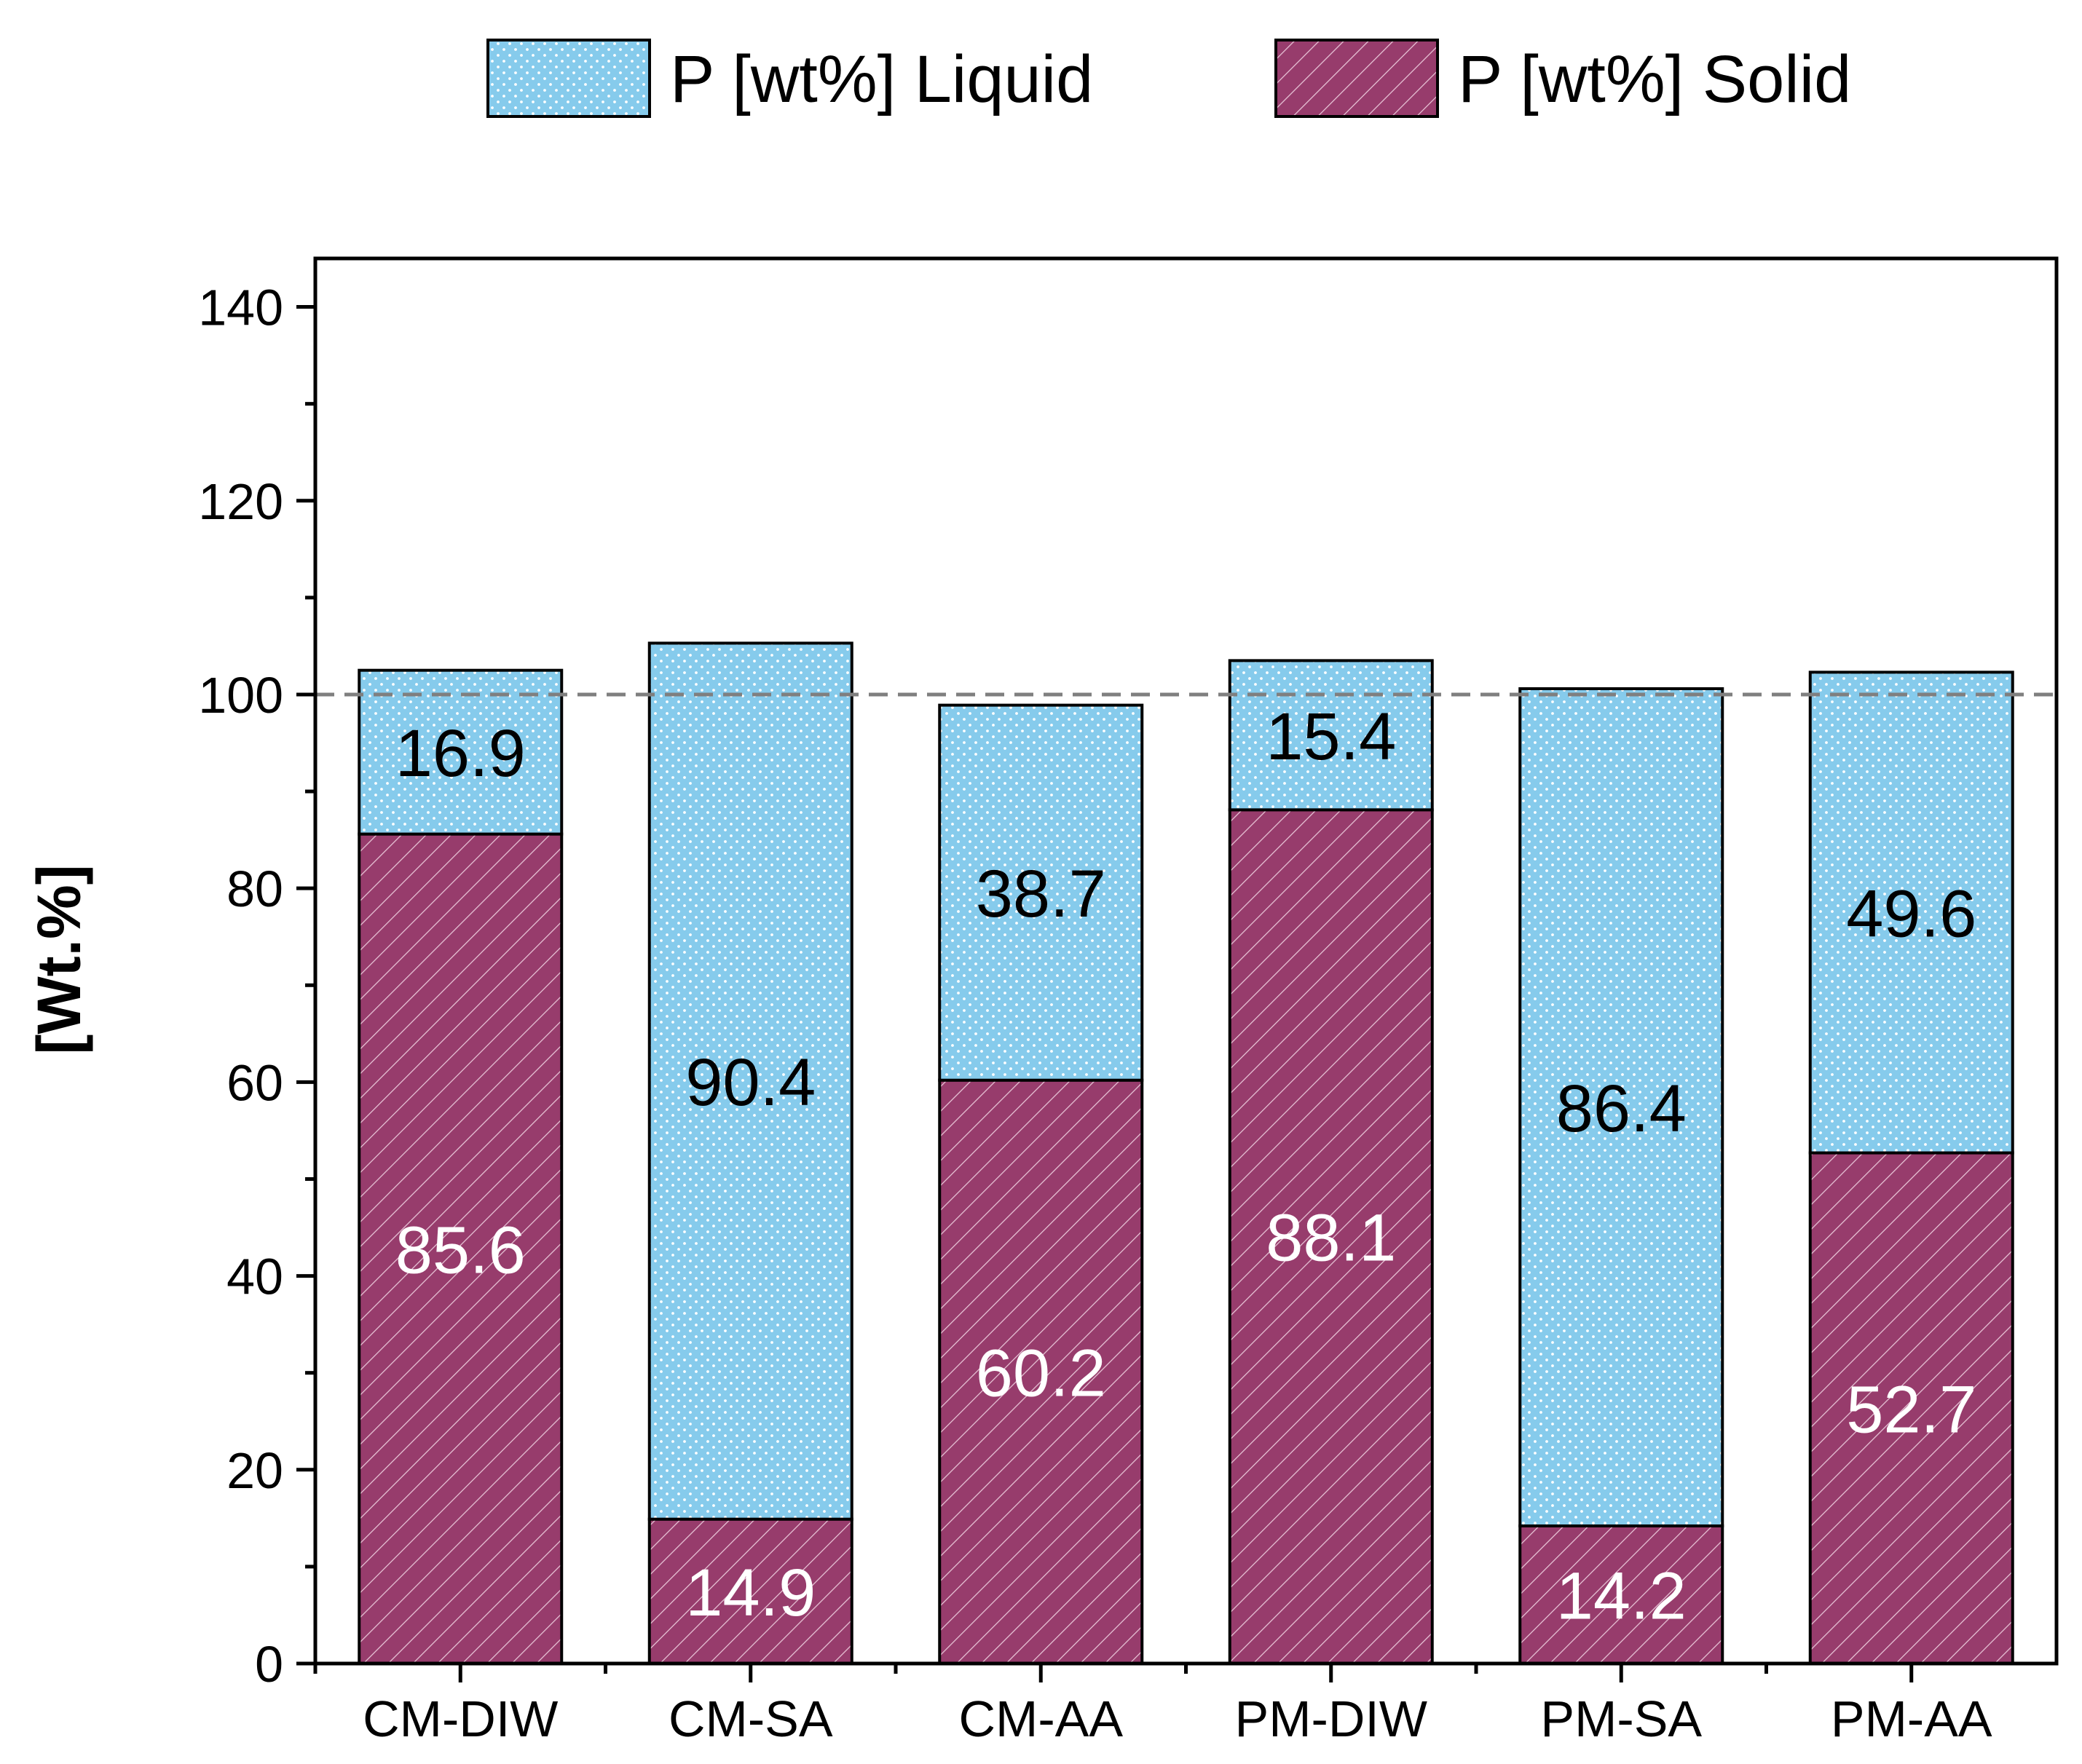 Image resolution: width=2082 pixels, height=1764 pixels. I want to click on data-label-solid: 14.2, so click(1622, 1596).